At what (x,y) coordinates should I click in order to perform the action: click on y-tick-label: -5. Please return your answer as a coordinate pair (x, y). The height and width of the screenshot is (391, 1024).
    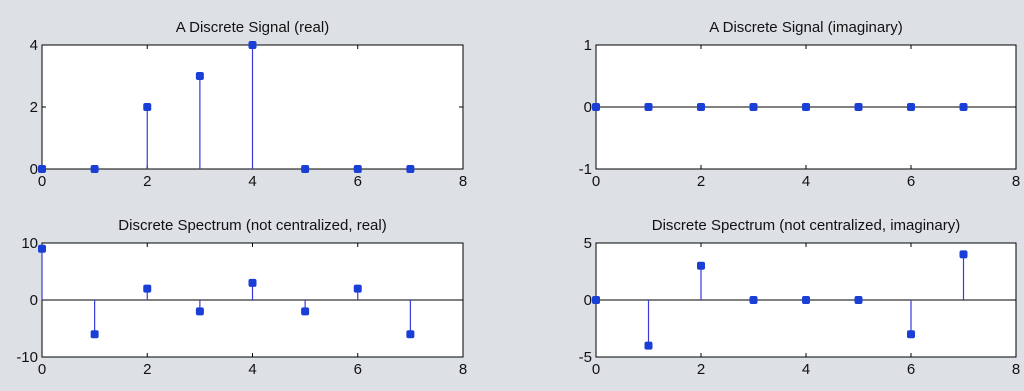
    Looking at the image, I should click on (585, 357).